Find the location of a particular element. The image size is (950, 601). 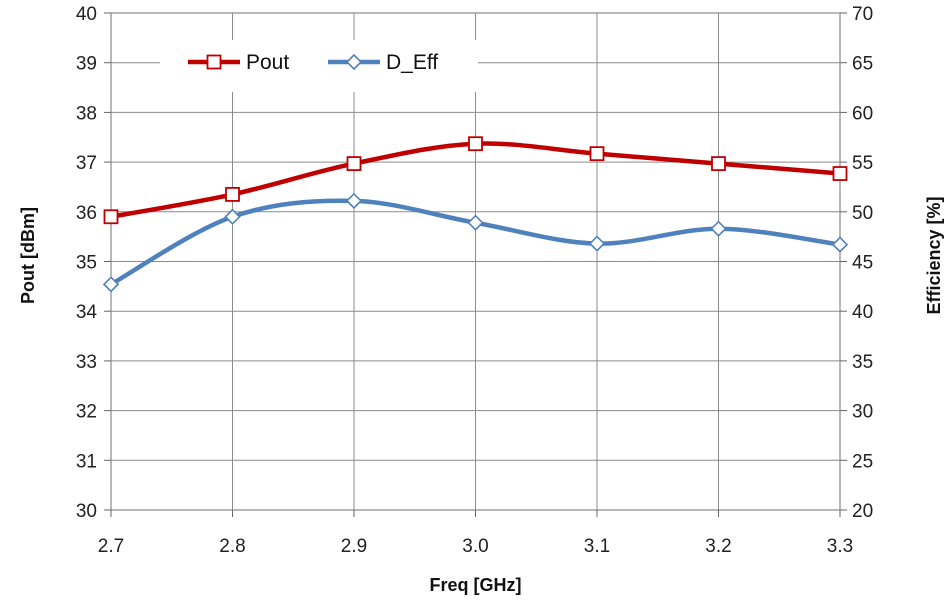

left-tick-label: 33 is located at coordinates (86, 362).